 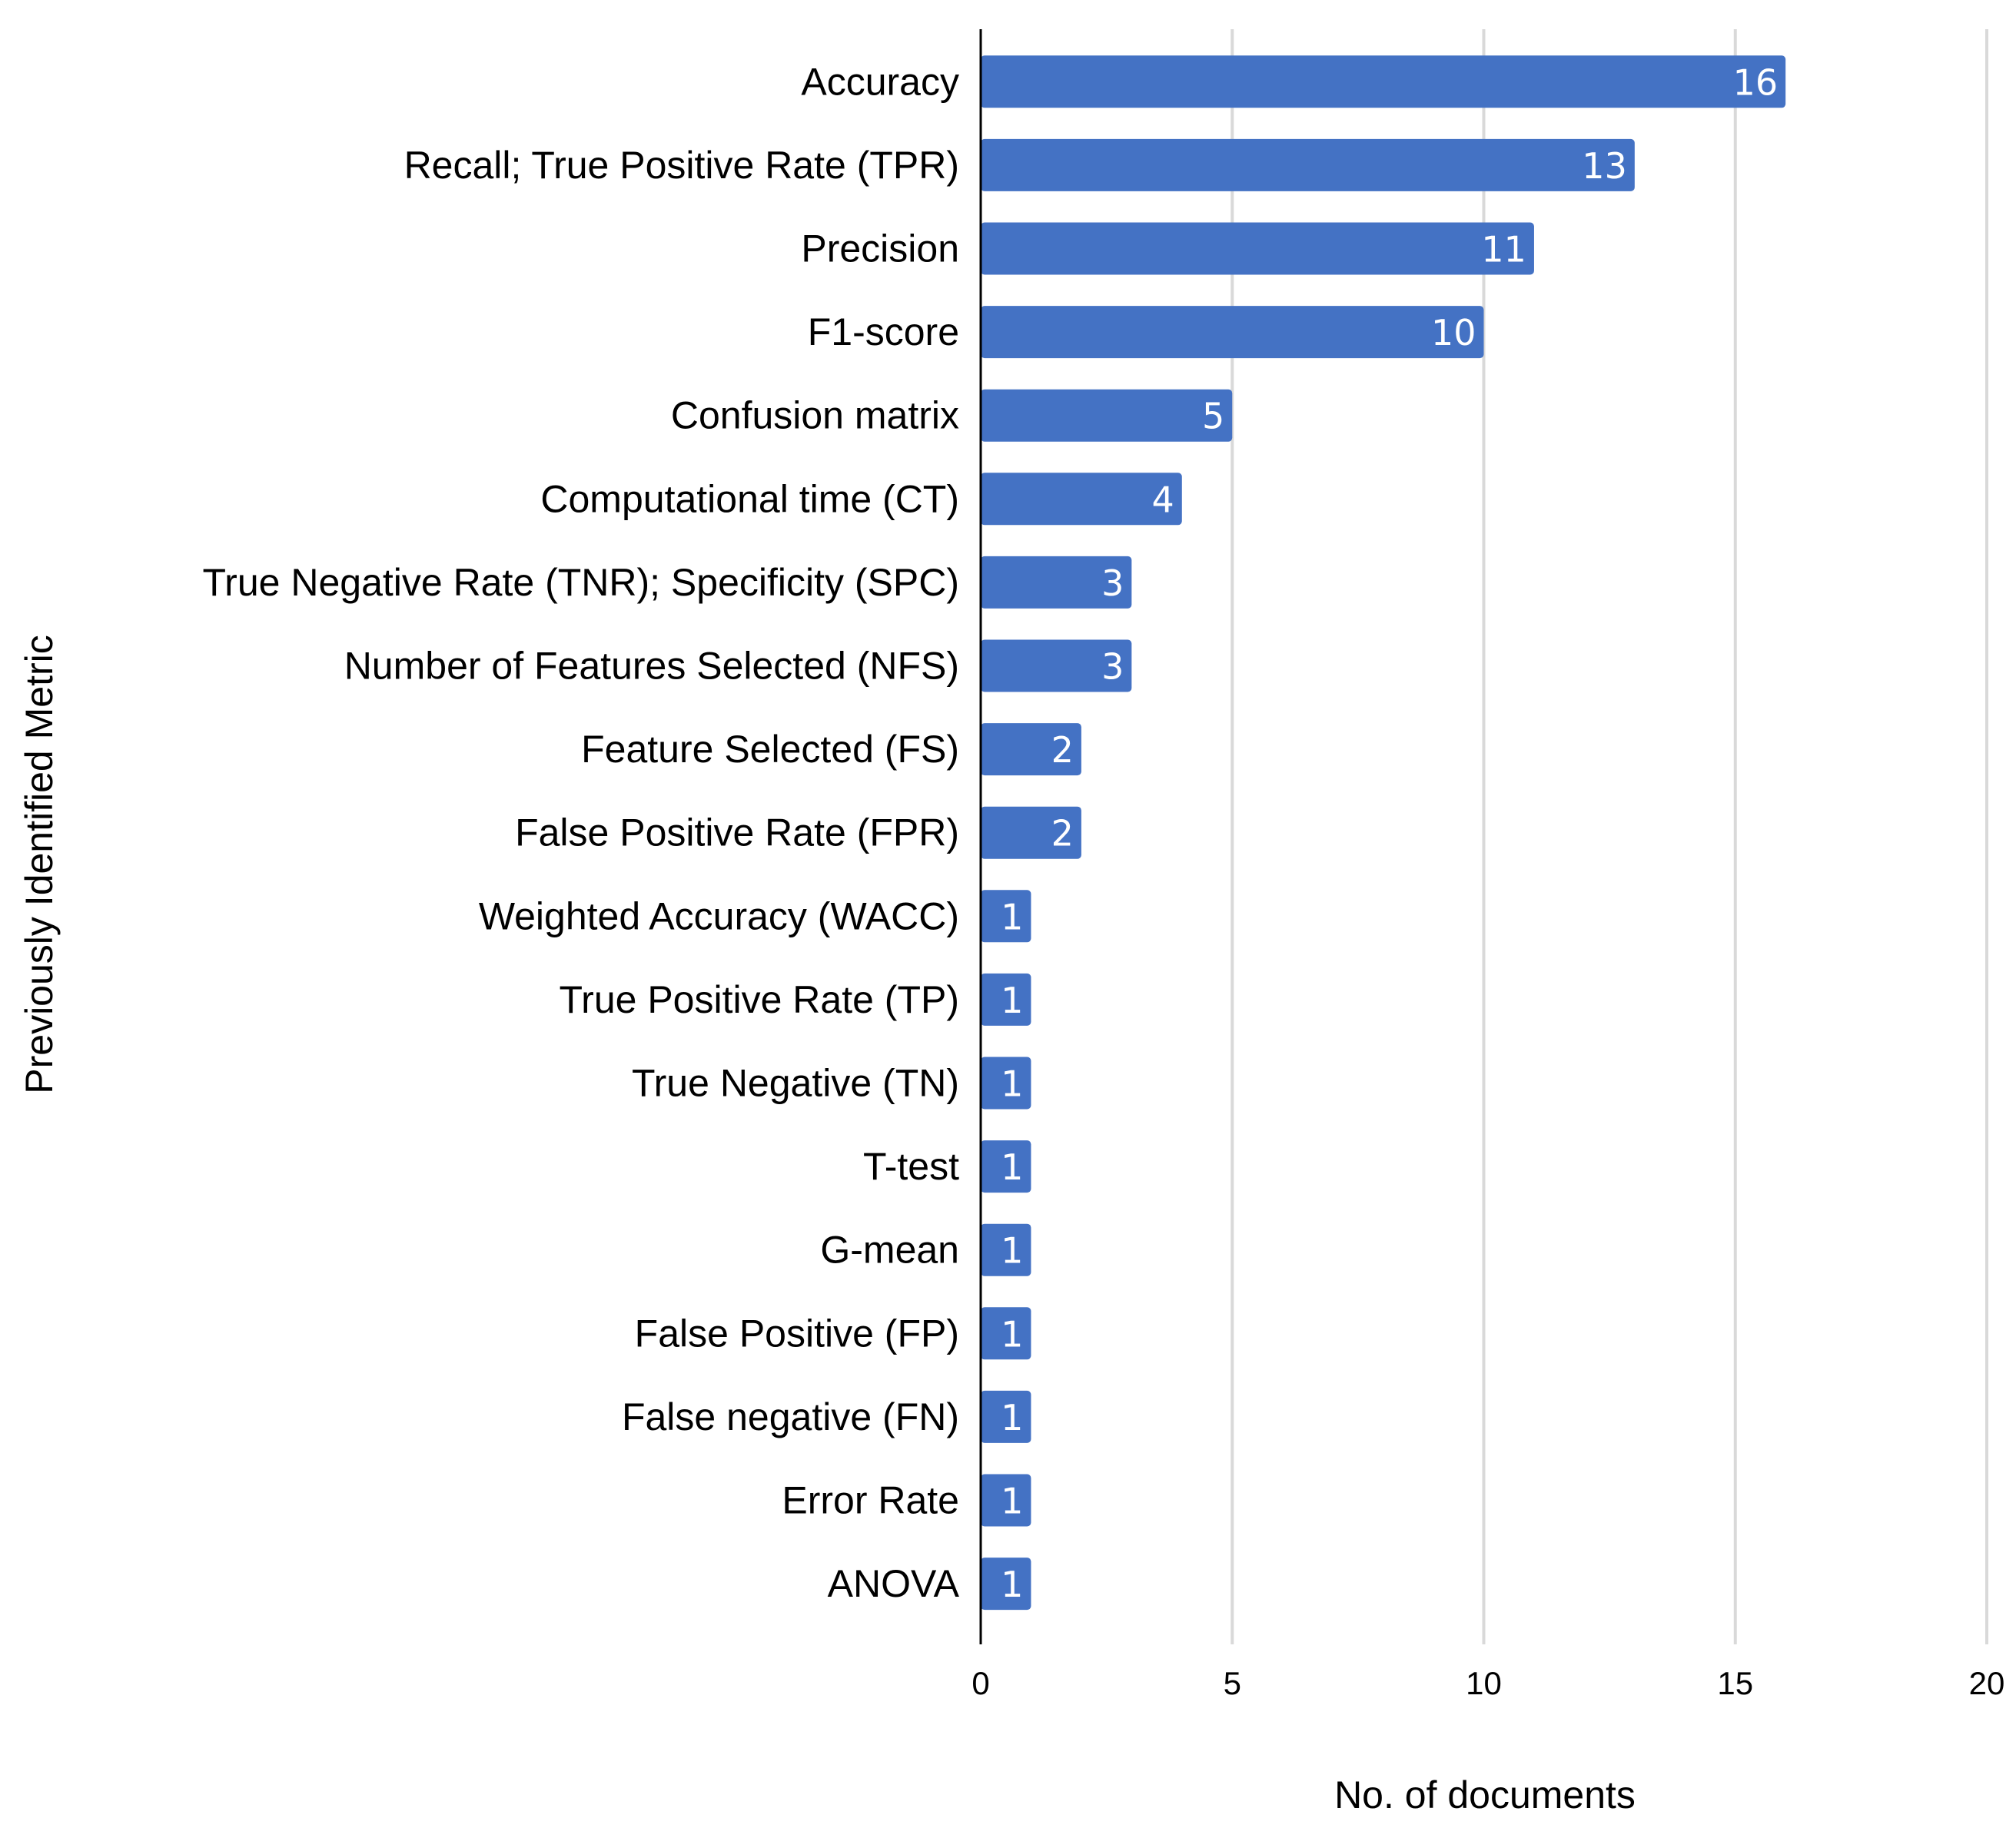 I want to click on x-axis-title: No. of documents, so click(x=1485, y=1794).